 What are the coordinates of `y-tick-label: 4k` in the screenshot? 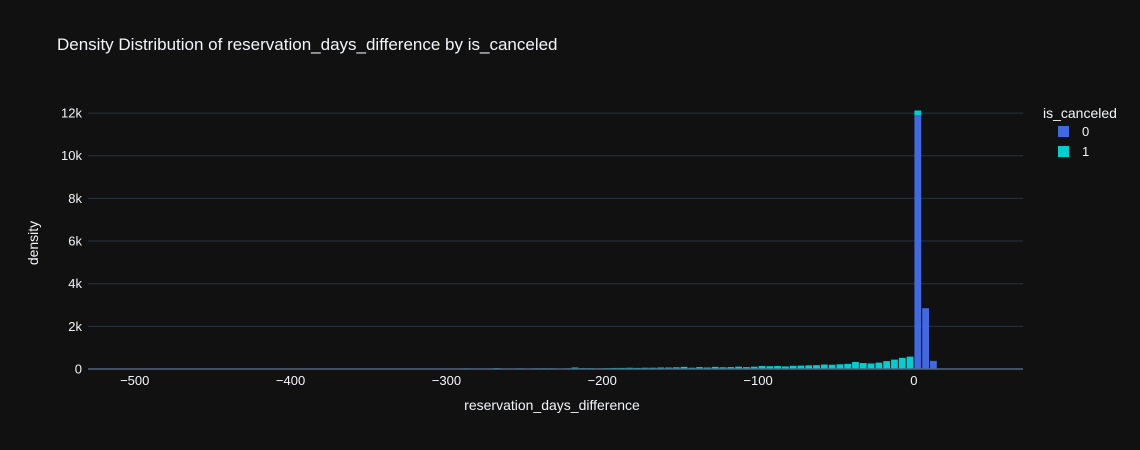 It's located at (75, 283).